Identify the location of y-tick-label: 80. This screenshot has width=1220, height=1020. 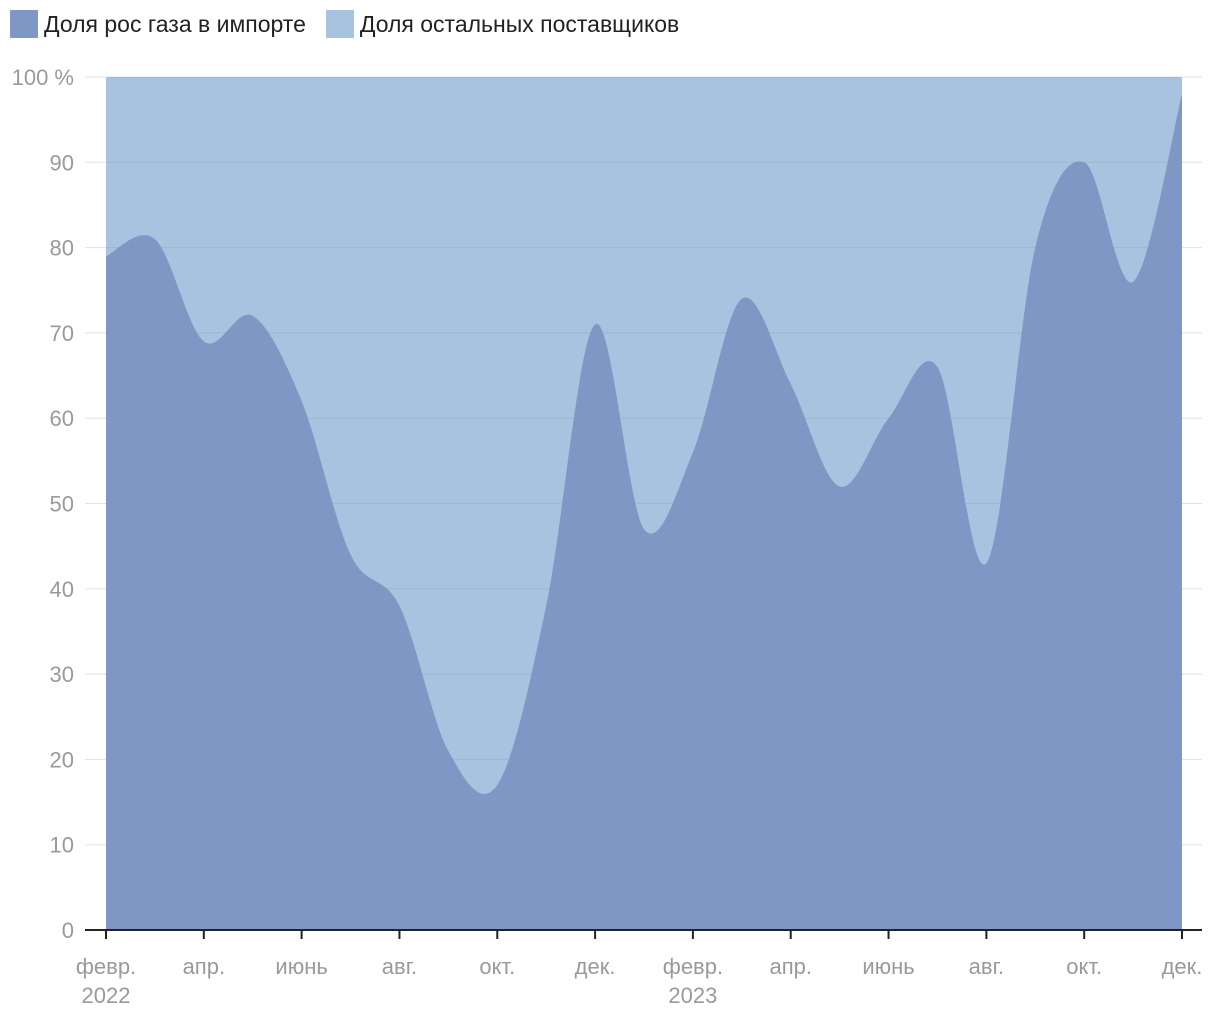
(62, 248).